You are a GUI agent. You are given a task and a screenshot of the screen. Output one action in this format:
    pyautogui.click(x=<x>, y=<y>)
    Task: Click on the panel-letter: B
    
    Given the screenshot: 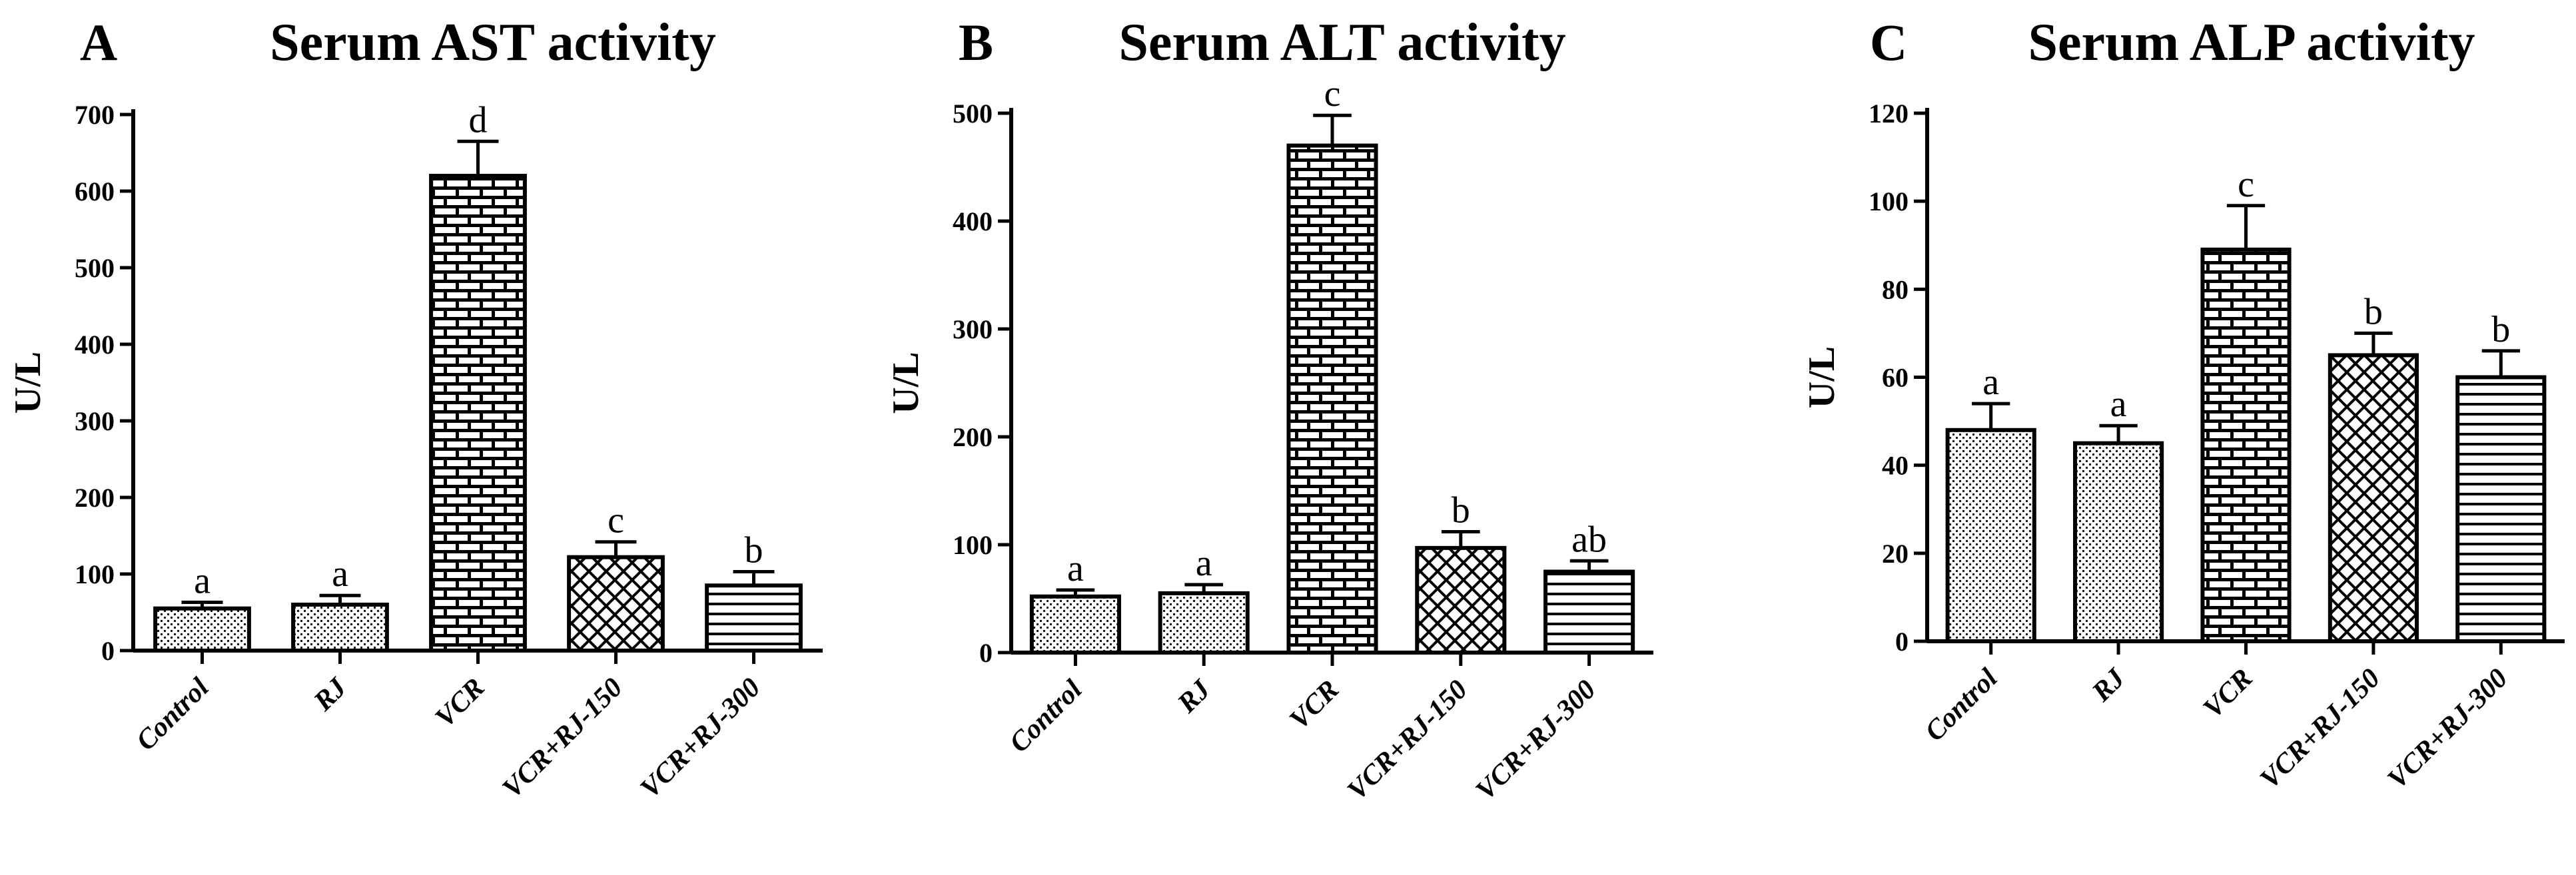 What is the action you would take?
    pyautogui.click(x=976, y=42)
    